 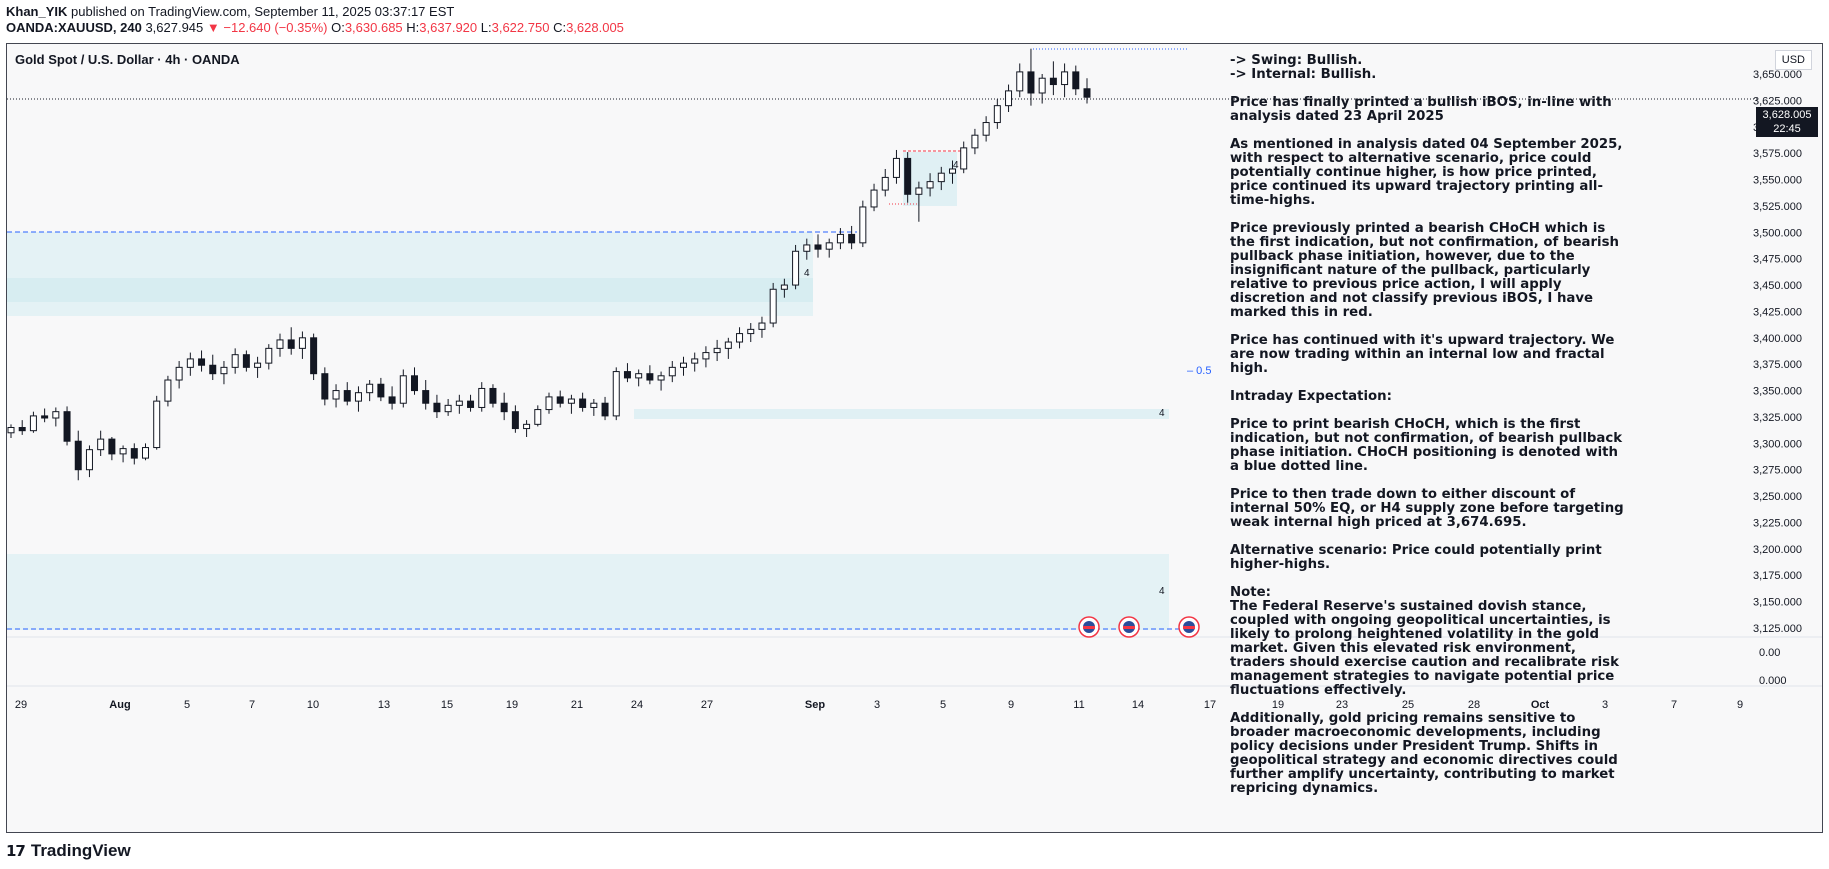 What do you see at coordinates (21, 705) in the screenshot?
I see `time-tick-label: 29` at bounding box center [21, 705].